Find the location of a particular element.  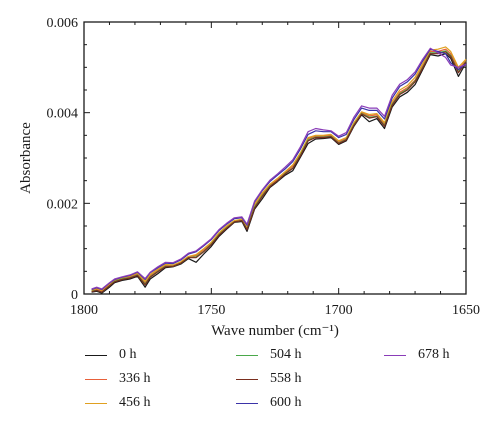

y-tick-label: 0.004 is located at coordinates (63, 114).